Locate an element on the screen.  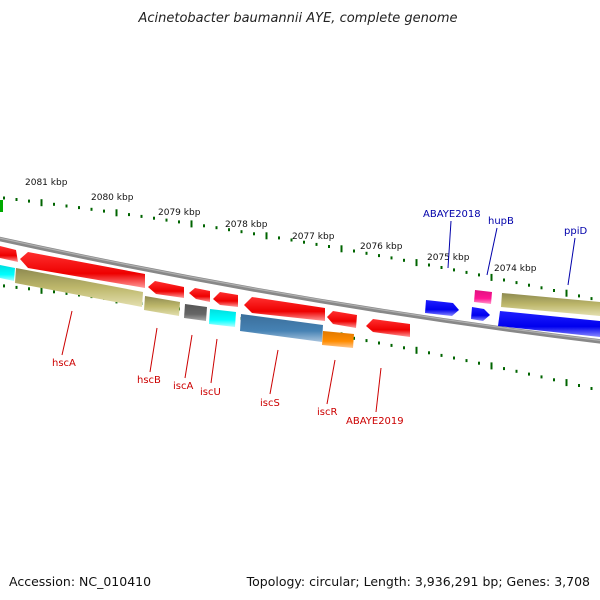
gene-iscr-red is located at coordinates (342, 319).